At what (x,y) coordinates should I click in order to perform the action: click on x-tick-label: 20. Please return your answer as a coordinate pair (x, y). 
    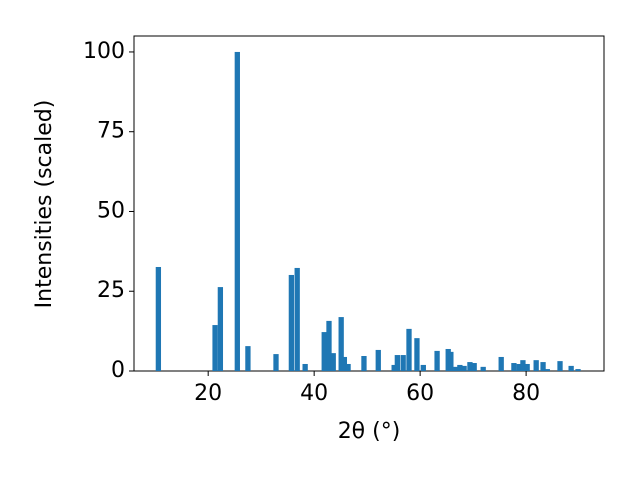
    Looking at the image, I should click on (208, 393).